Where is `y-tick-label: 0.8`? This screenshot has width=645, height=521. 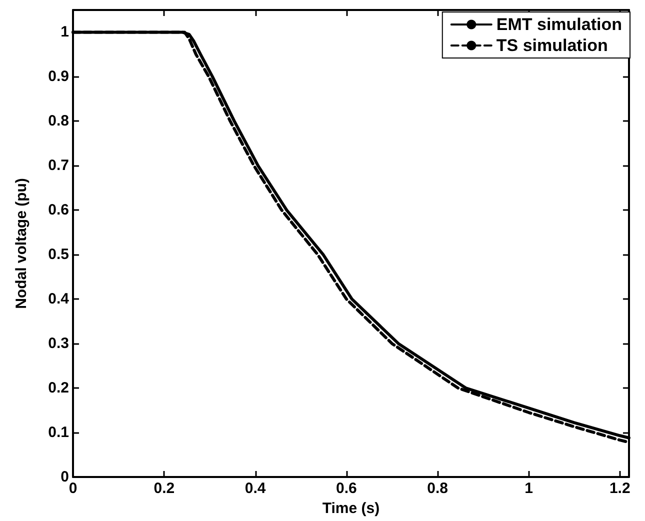 y-tick-label: 0.8 is located at coordinates (58, 121).